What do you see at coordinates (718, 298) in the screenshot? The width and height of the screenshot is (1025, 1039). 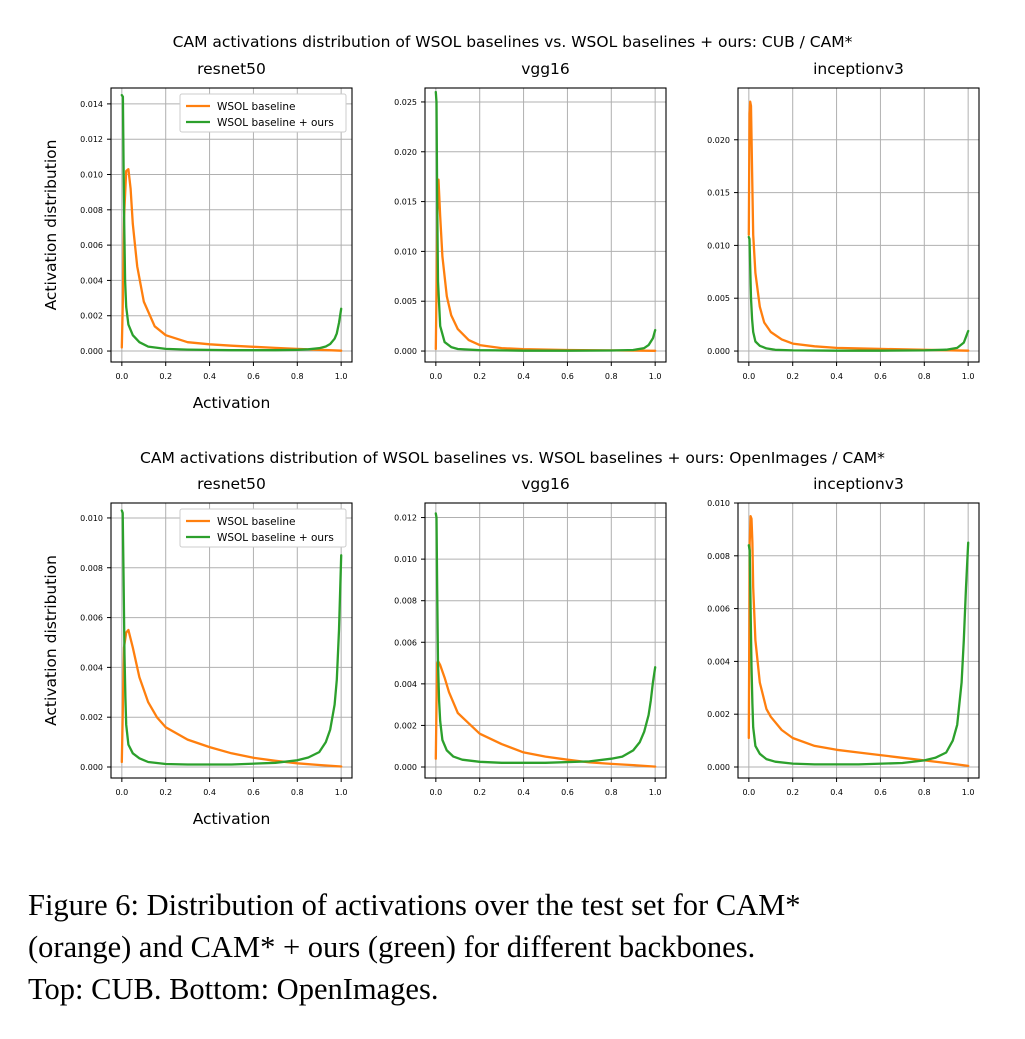 I see `y-tick-label: 0.005` at bounding box center [718, 298].